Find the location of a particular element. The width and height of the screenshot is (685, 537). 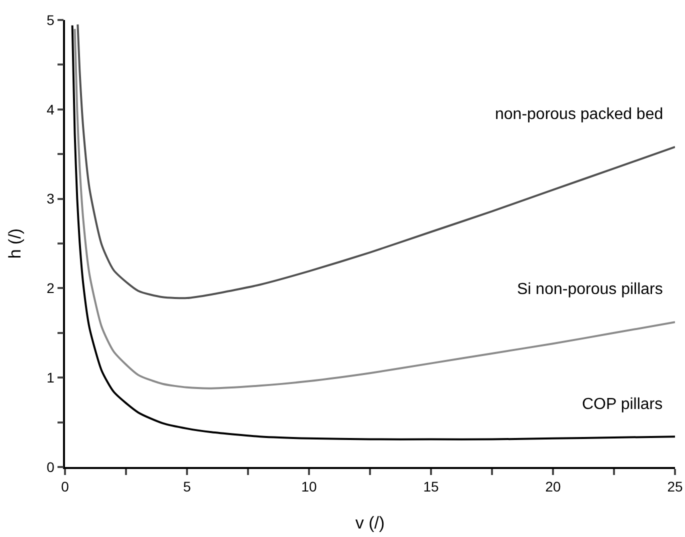

x-tick-label: 5 is located at coordinates (187, 486).